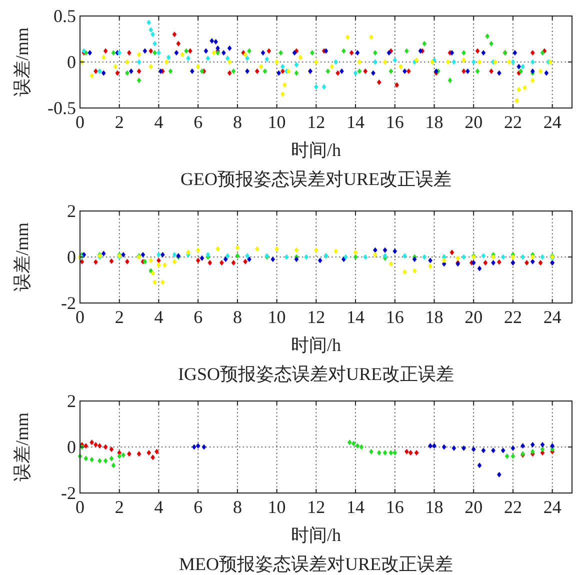  I want to click on text: IGSO预报姿态误差对URE改正误差, so click(316, 374).